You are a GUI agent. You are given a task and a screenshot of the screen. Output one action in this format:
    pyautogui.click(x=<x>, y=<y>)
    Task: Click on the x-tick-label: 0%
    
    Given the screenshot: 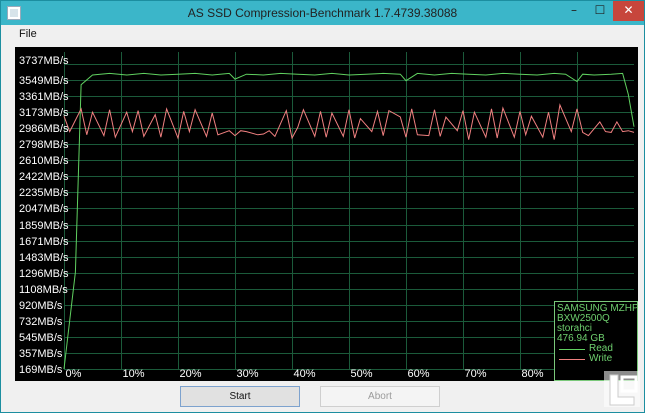 What is the action you would take?
    pyautogui.click(x=73, y=374)
    